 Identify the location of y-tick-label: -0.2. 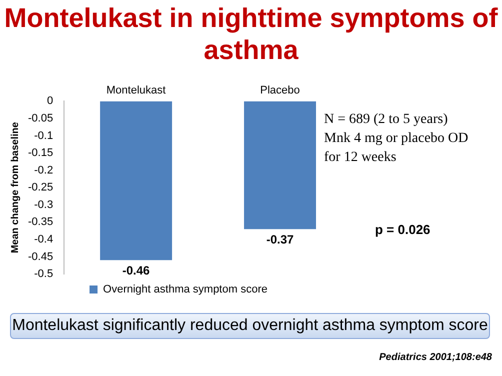
(44, 170).